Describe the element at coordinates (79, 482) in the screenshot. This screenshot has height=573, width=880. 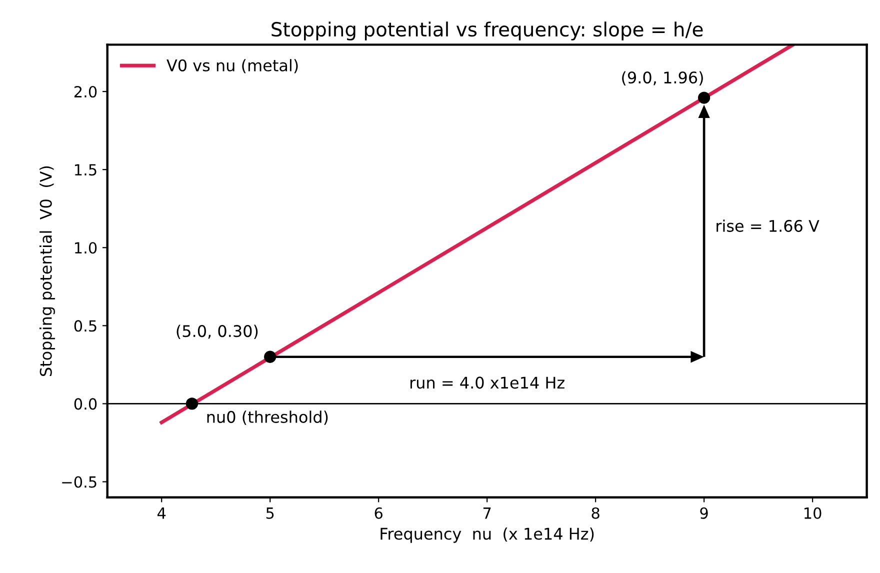
I see `y-tick-label: −0.5` at that location.